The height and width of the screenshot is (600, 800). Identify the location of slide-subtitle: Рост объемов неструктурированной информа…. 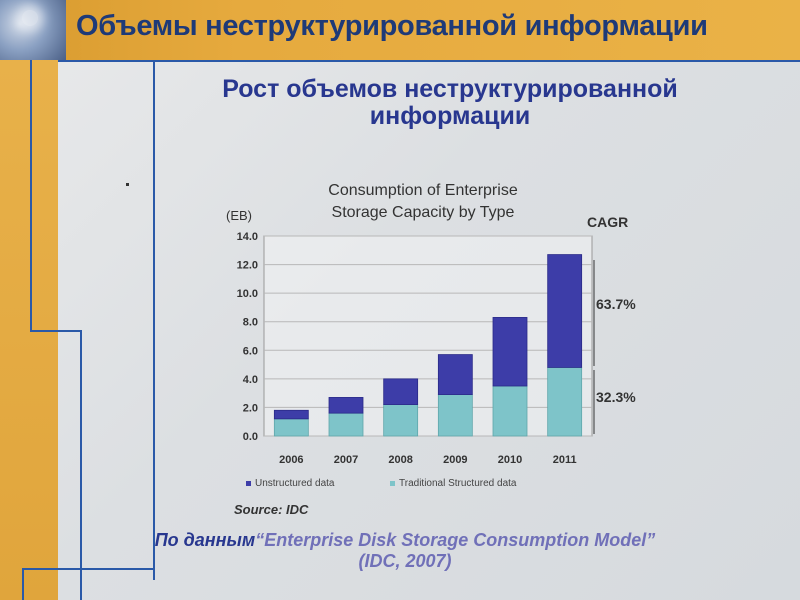
(450, 103).